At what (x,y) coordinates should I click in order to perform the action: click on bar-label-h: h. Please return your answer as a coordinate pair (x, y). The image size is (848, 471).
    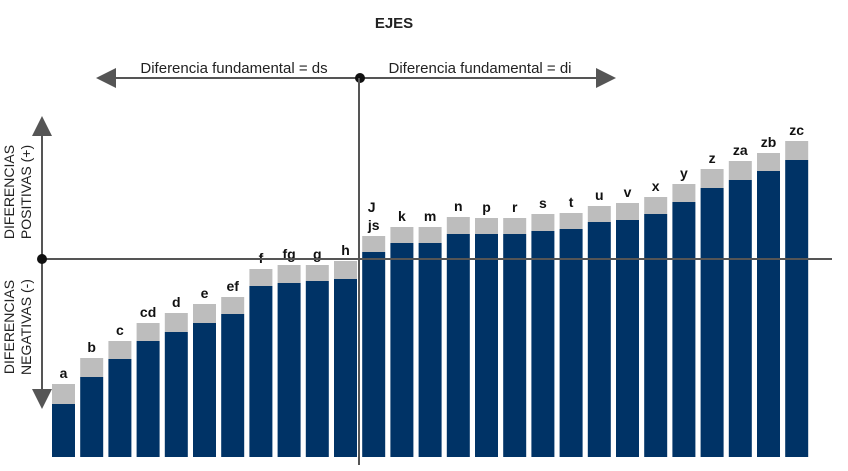
    Looking at the image, I should click on (345, 250).